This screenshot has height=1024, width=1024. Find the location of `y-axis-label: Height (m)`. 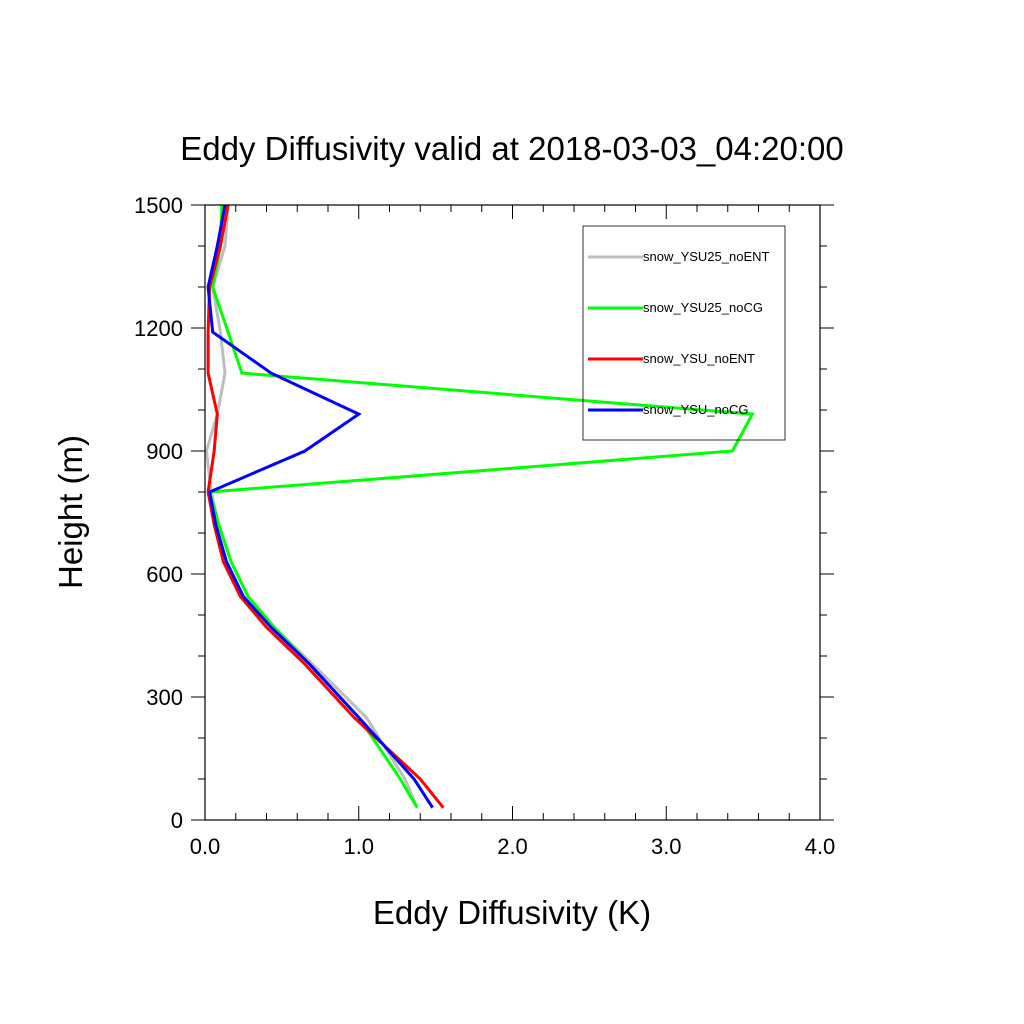

y-axis-label: Height (m) is located at coordinates (70, 512).